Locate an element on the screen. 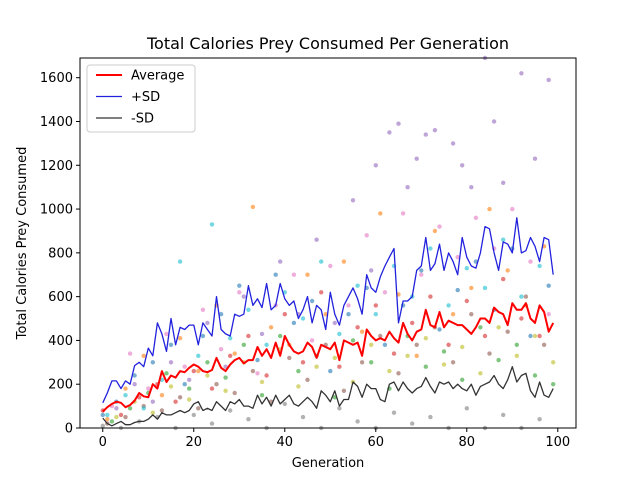  legend-label-sd: -SD is located at coordinates (142, 119).